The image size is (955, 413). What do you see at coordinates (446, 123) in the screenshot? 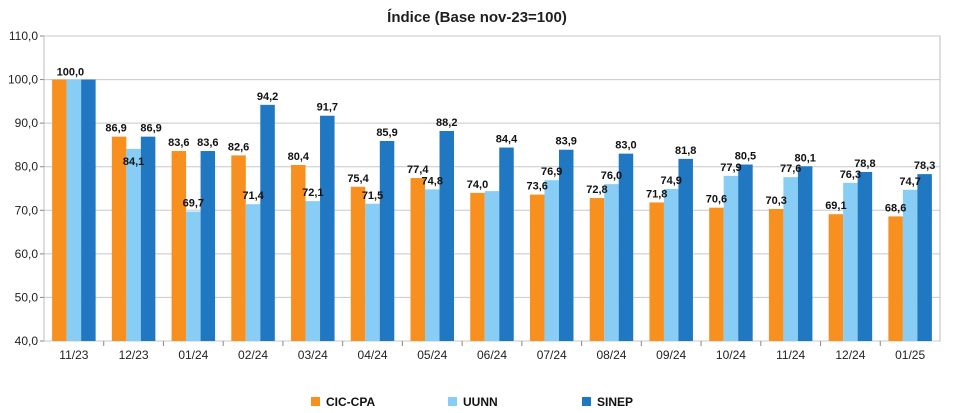
I see `data-label: 88,2` at bounding box center [446, 123].